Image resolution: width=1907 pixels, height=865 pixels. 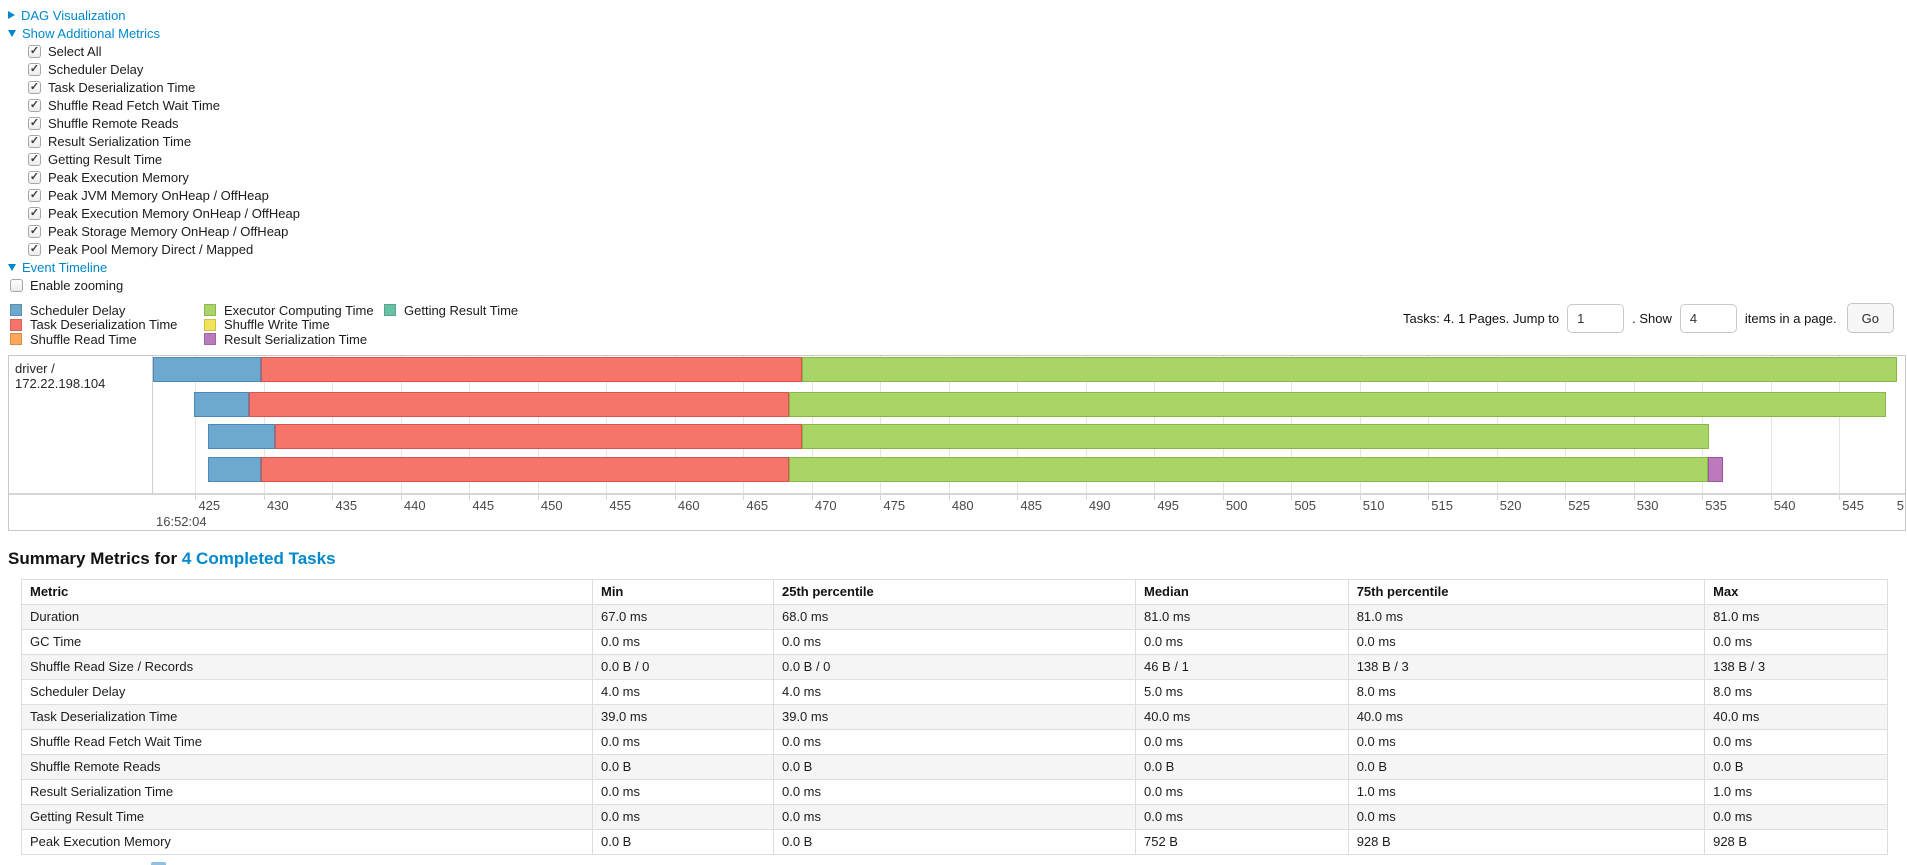 I want to click on metric-label: Select All, so click(x=75, y=51).